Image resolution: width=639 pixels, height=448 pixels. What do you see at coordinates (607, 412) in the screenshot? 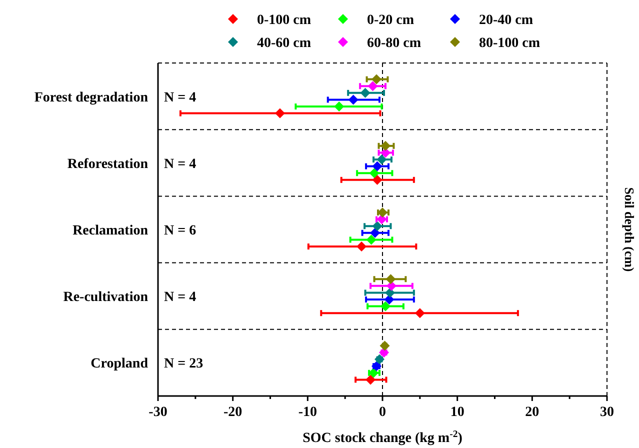
I see `x-tick-label: 30` at bounding box center [607, 412].